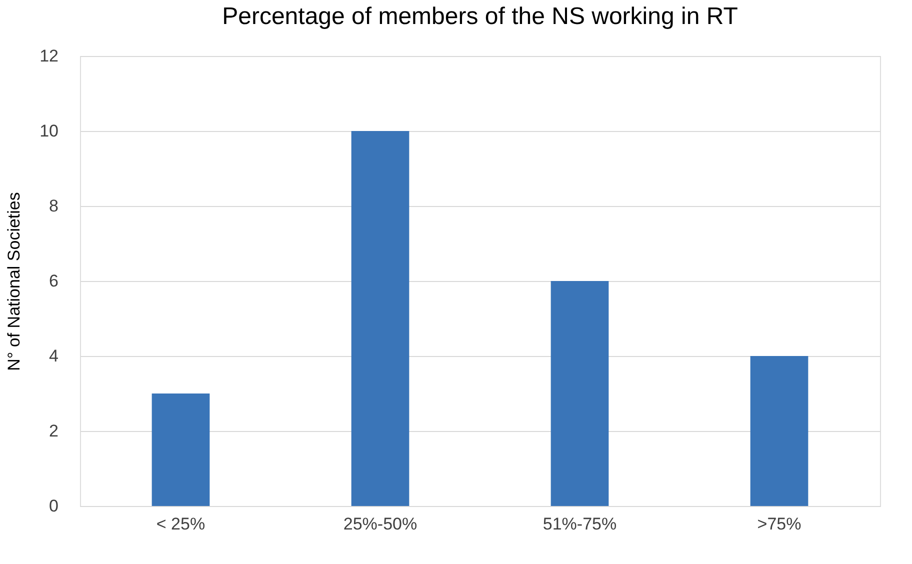  I want to click on y-axis-title: N° of National Societies, so click(14, 281).